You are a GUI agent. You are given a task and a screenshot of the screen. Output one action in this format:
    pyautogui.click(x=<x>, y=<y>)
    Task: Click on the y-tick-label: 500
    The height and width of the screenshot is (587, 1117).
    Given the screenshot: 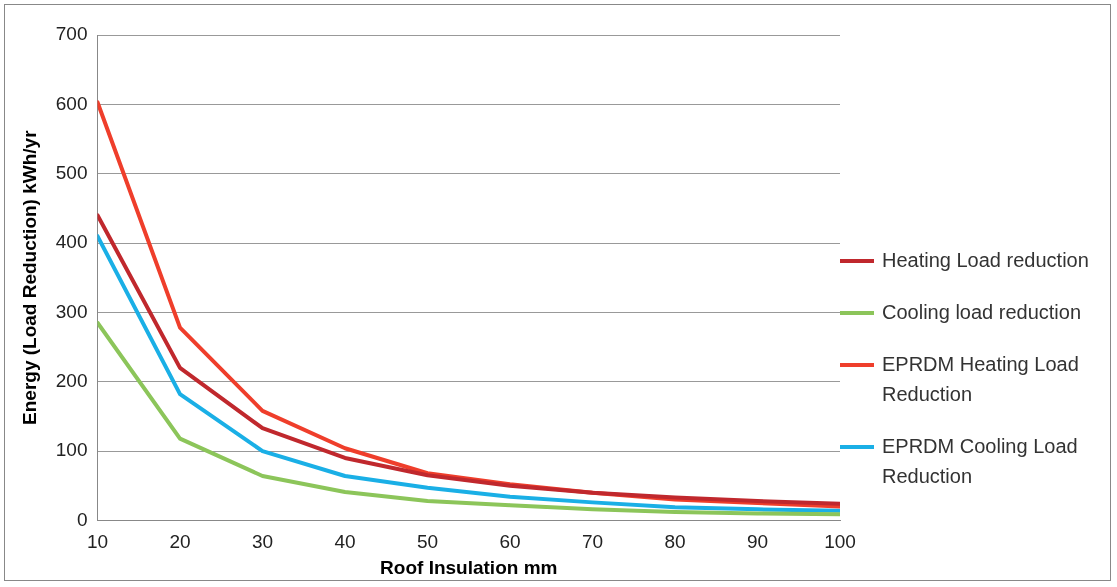 What is the action you would take?
    pyautogui.click(x=71, y=172)
    